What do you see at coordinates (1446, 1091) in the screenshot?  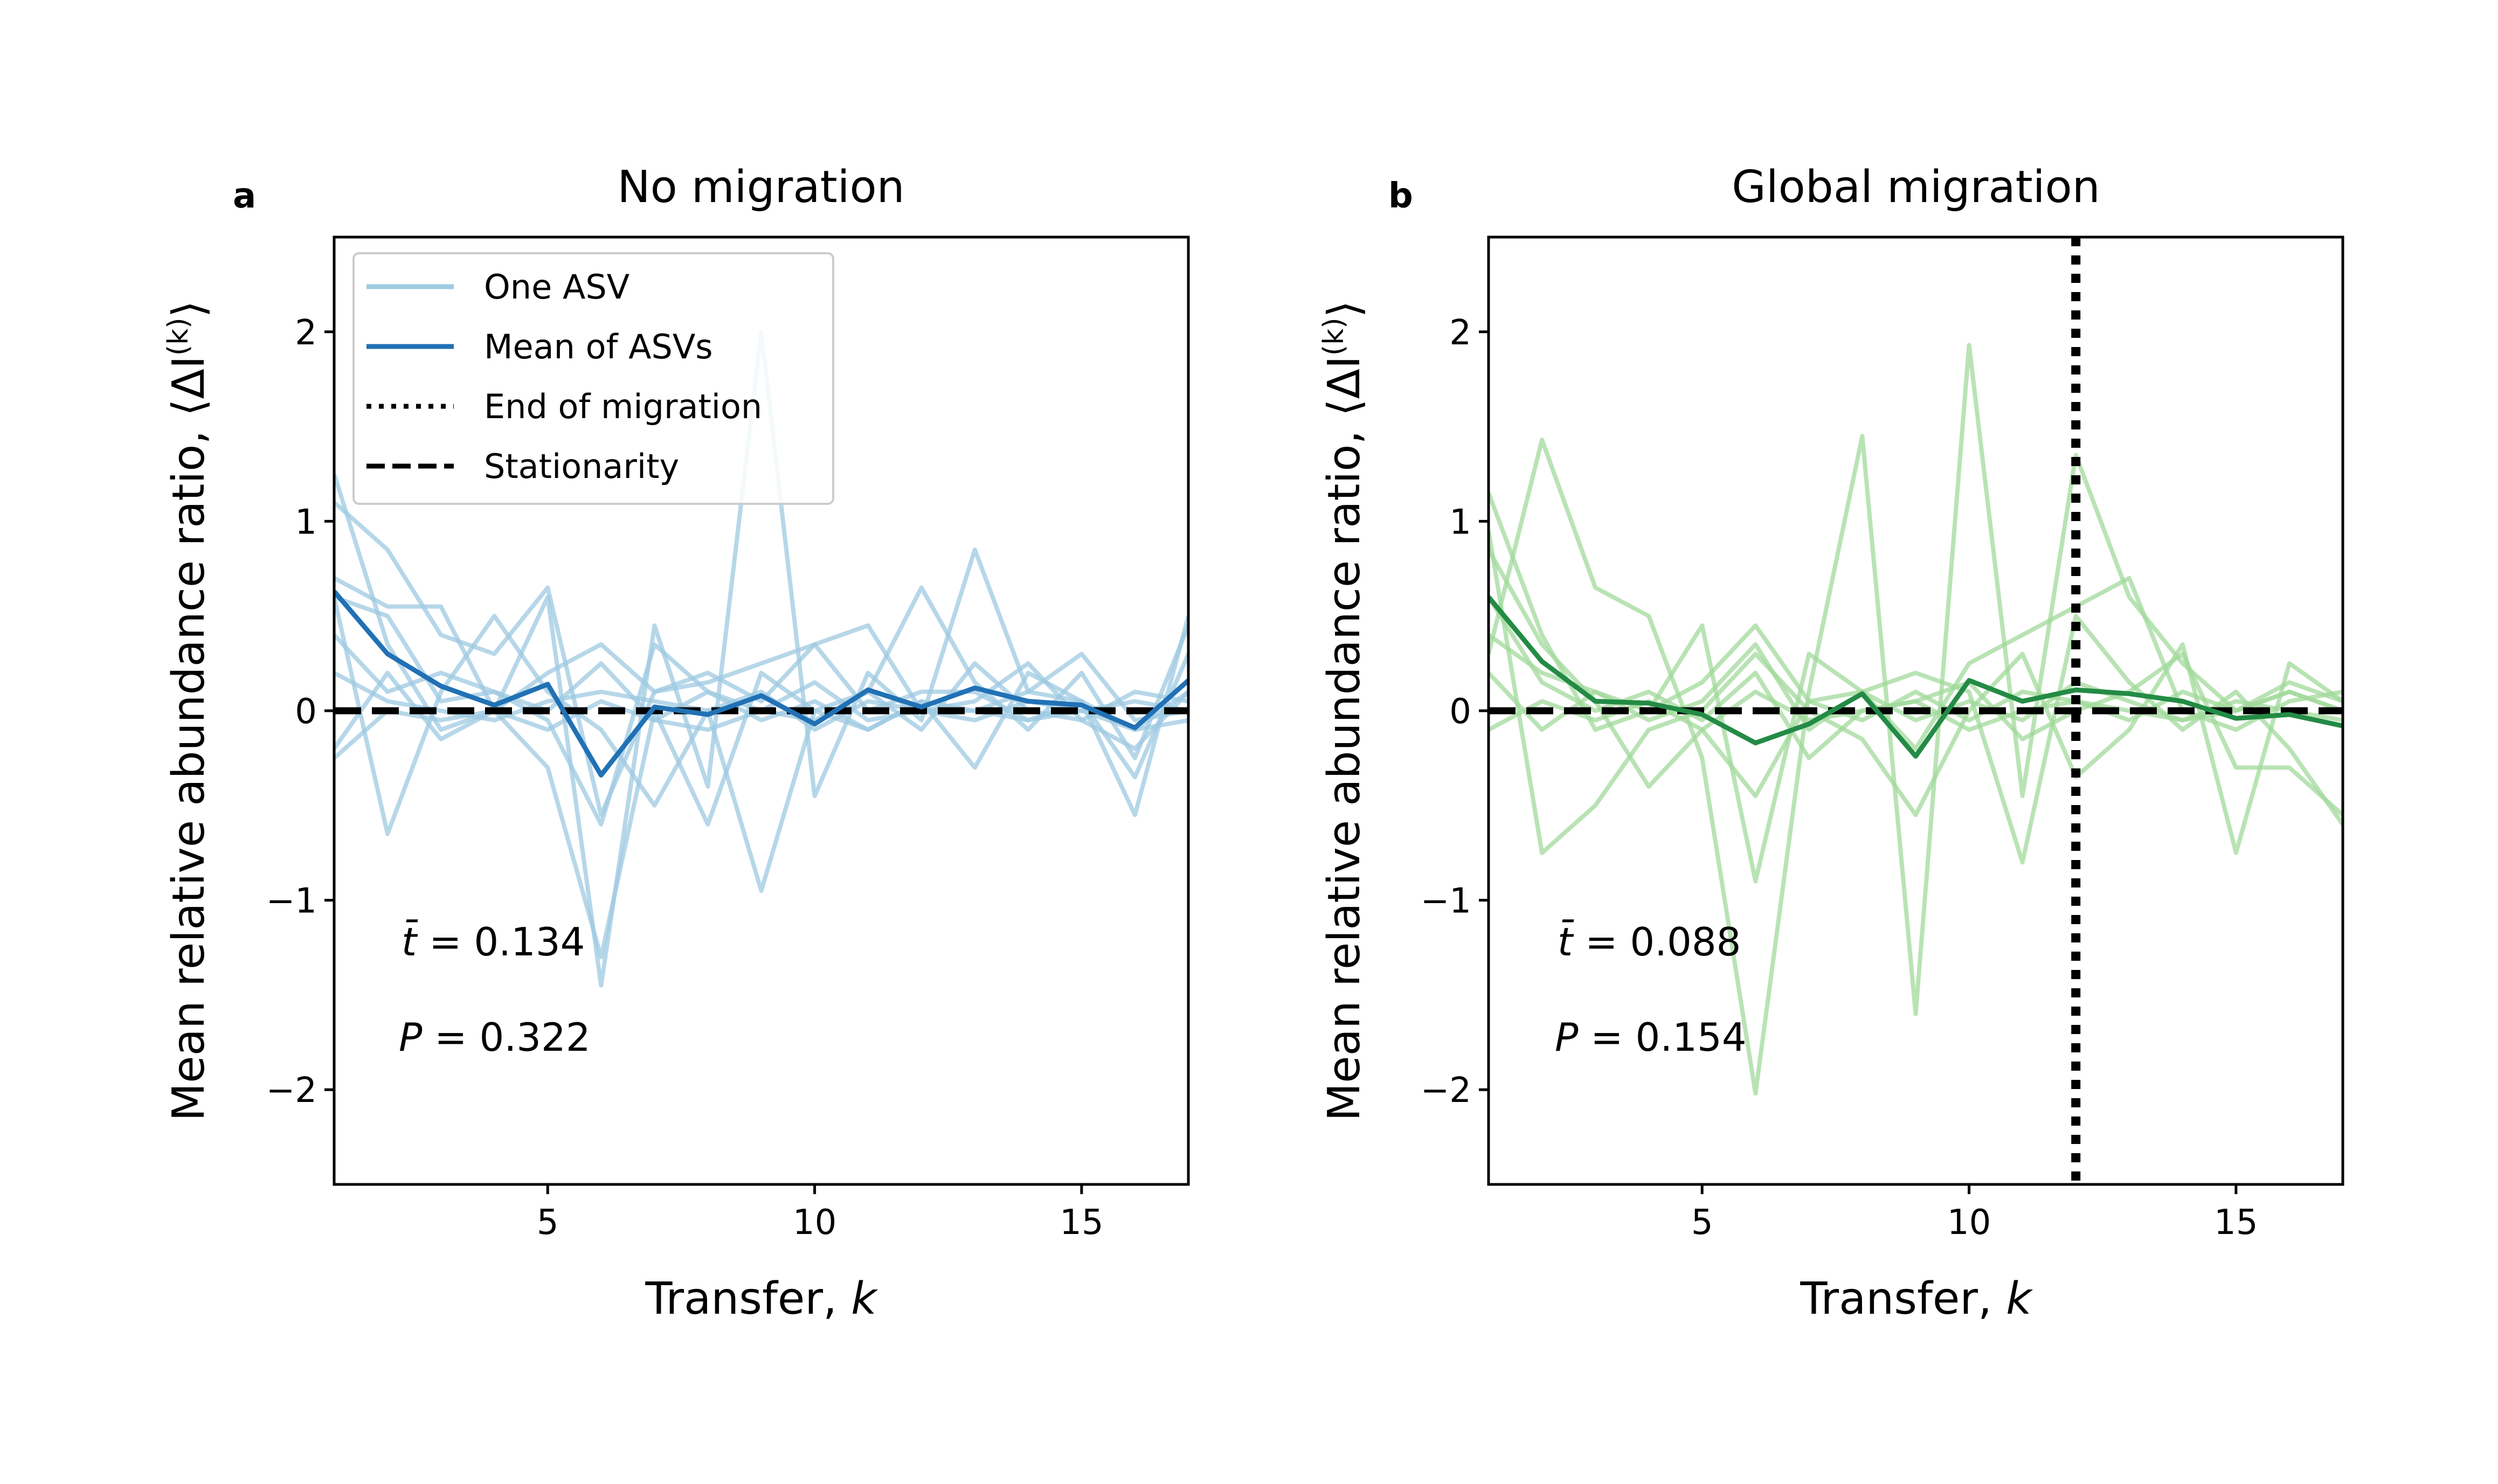 I see `y-tick-label-b--2: −2` at bounding box center [1446, 1091].